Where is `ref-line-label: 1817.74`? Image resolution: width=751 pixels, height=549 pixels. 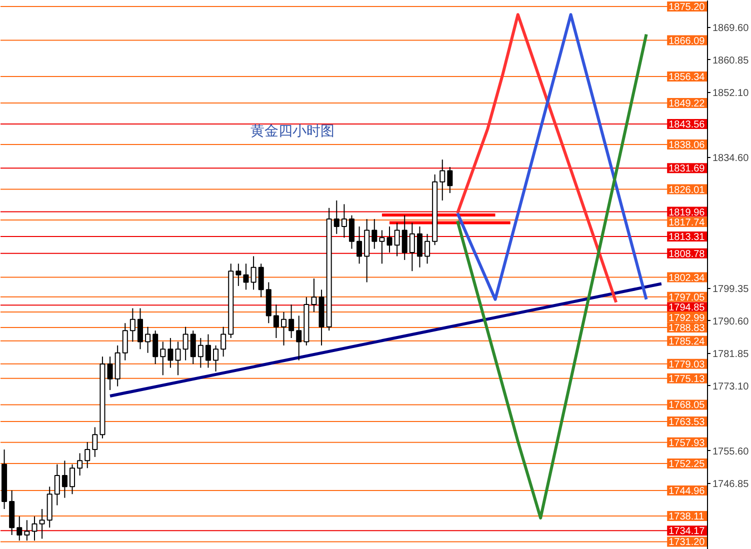
ref-line-label: 1817.74 is located at coordinates (687, 222).